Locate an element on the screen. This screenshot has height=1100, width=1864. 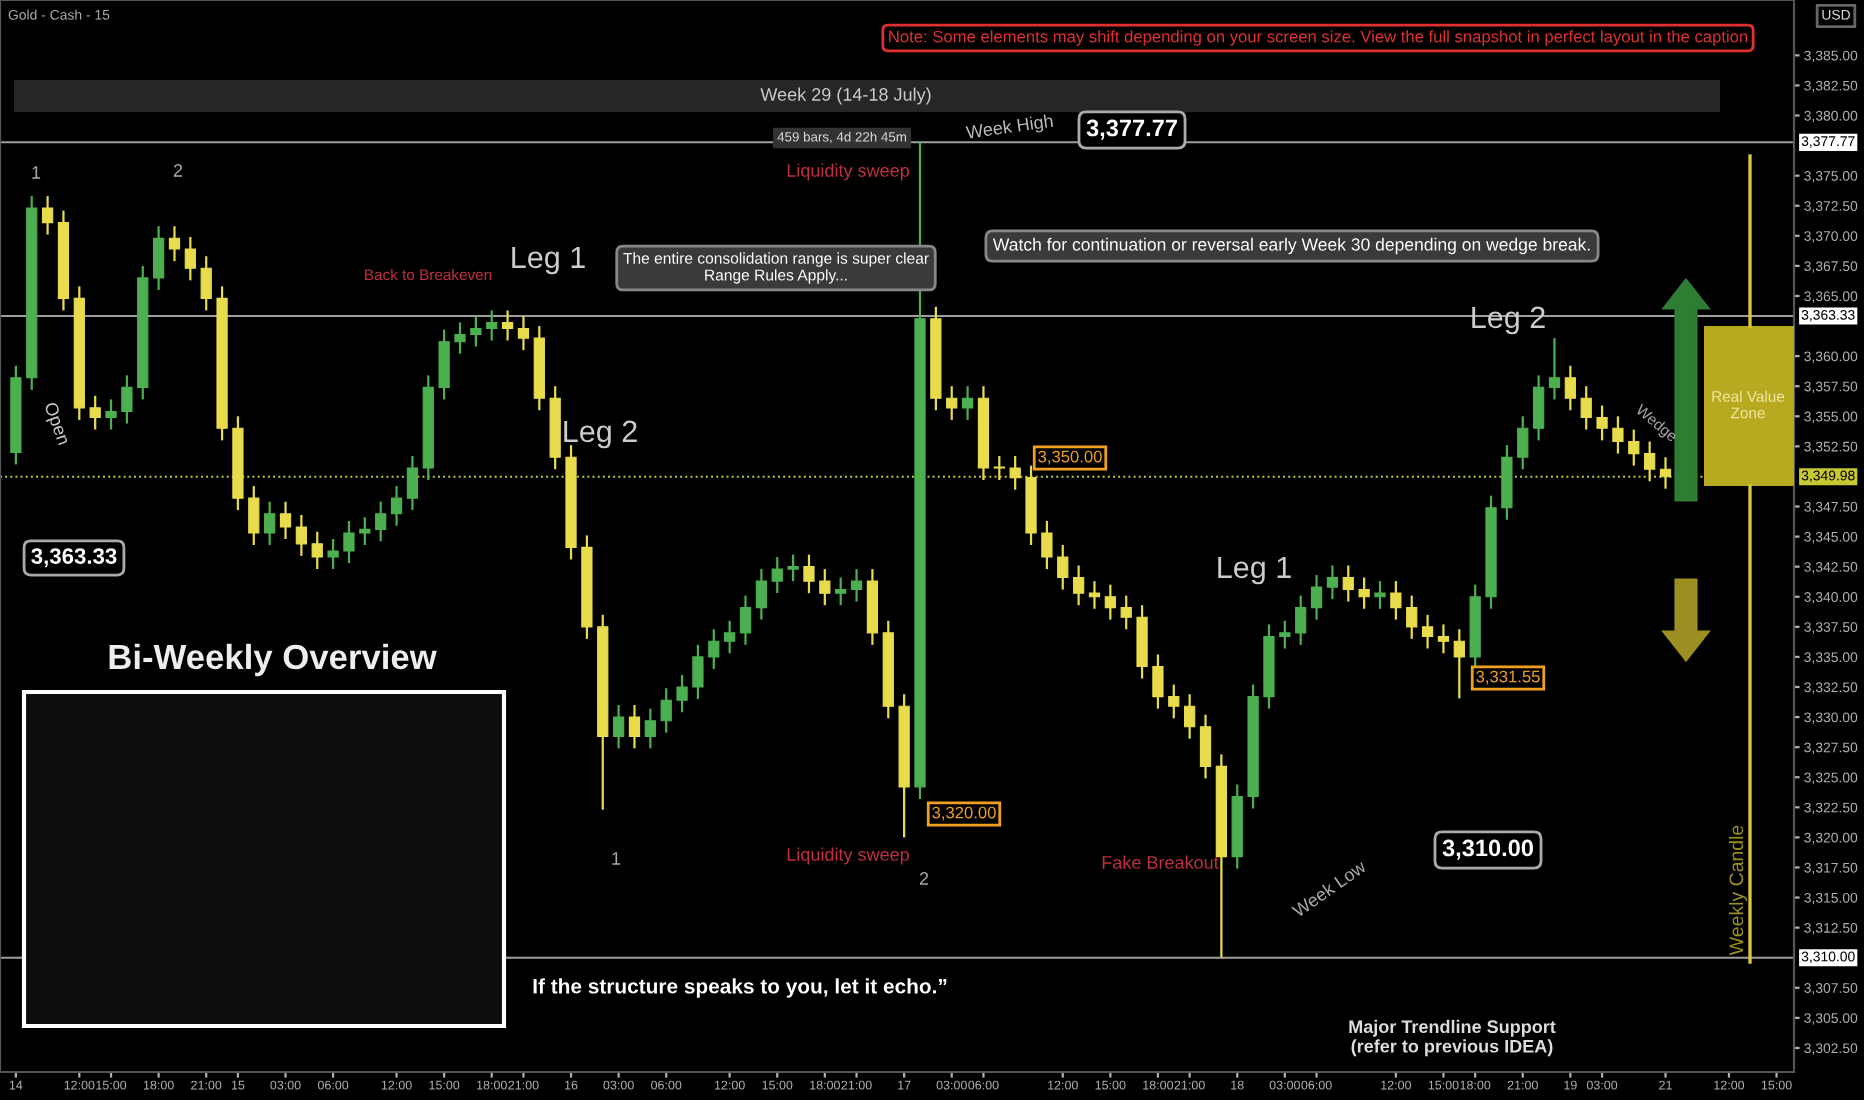
annotation: Leg 2 is located at coordinates (600, 434).